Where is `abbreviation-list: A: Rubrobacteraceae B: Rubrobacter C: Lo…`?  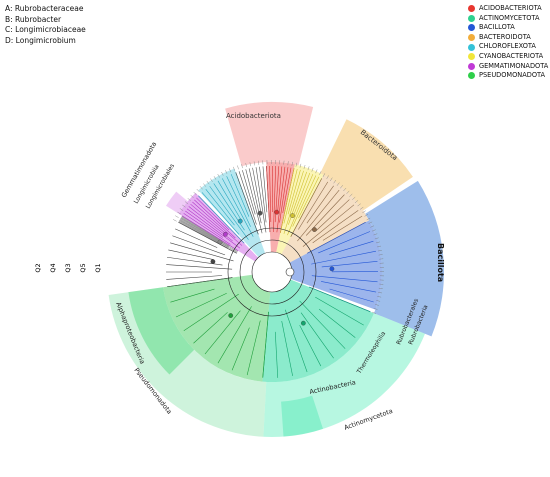
abbreviation-list: A: Rubrobacteraceae B: Rubrobacter C: Lo… is located at coordinates (45, 25).